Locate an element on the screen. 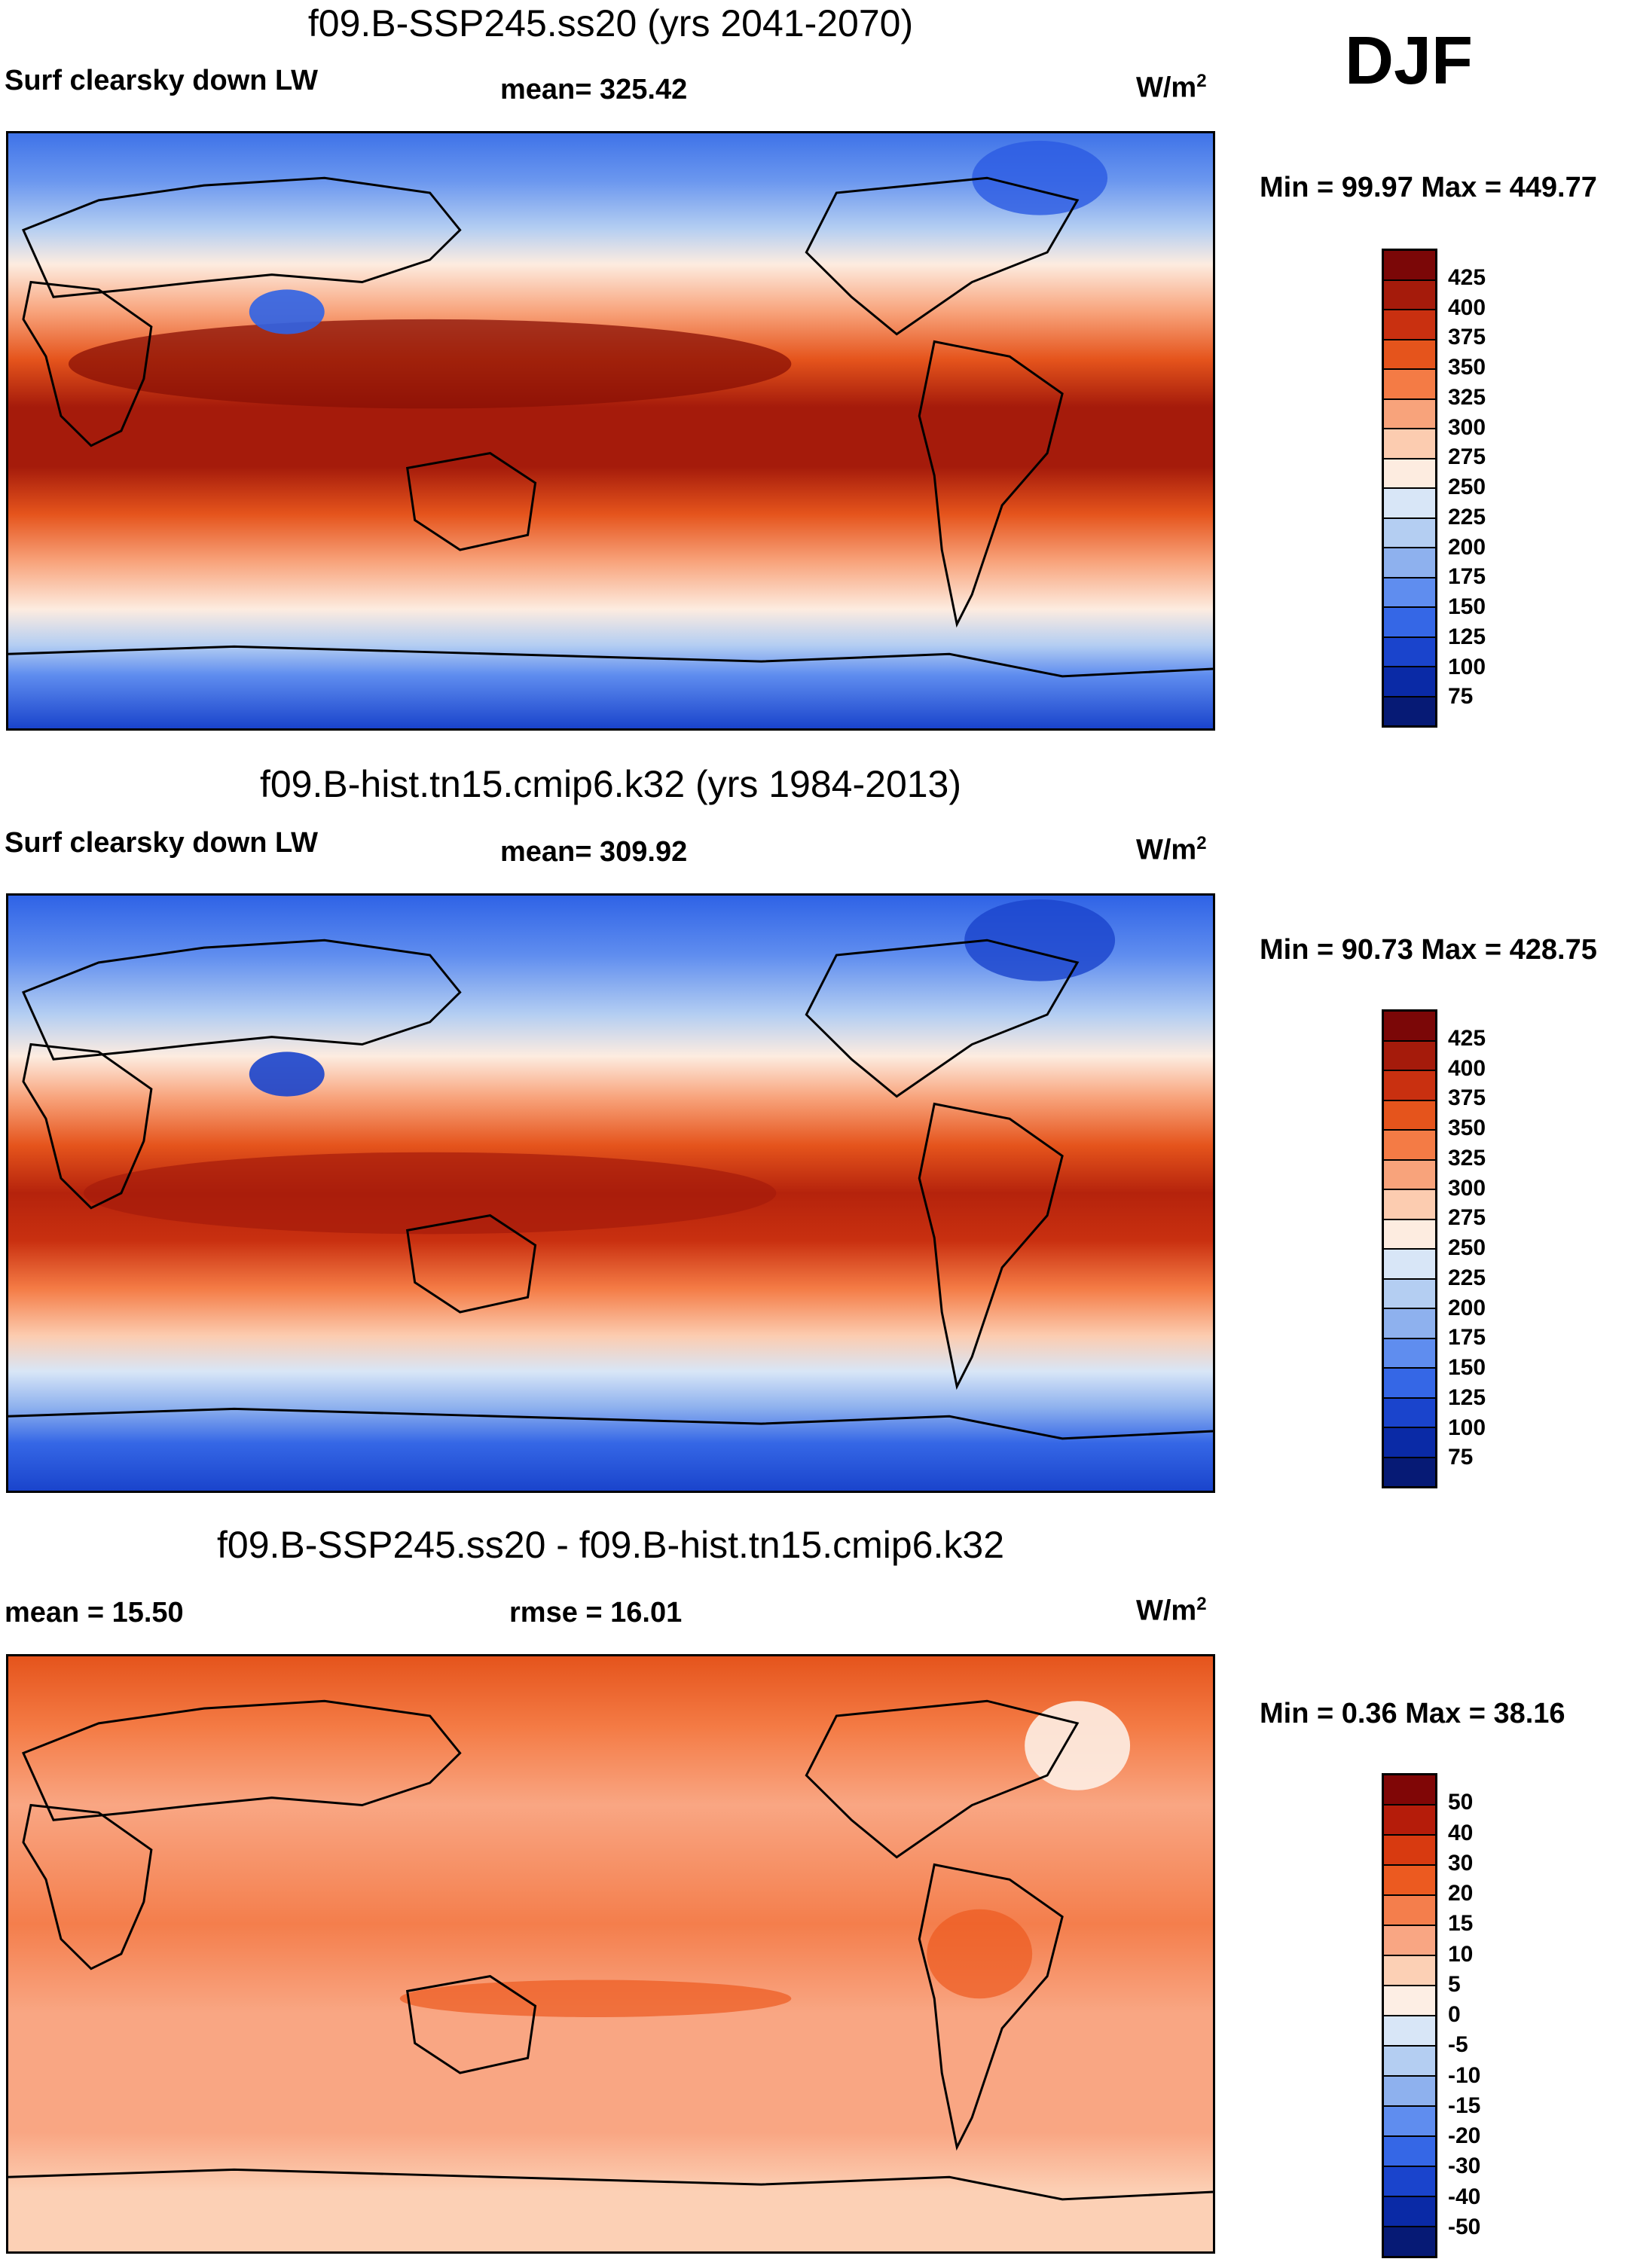 This screenshot has height=2268, width=1625. panel3-minmax: Min = 0.36 Max = 38.16 is located at coordinates (1412, 1713).